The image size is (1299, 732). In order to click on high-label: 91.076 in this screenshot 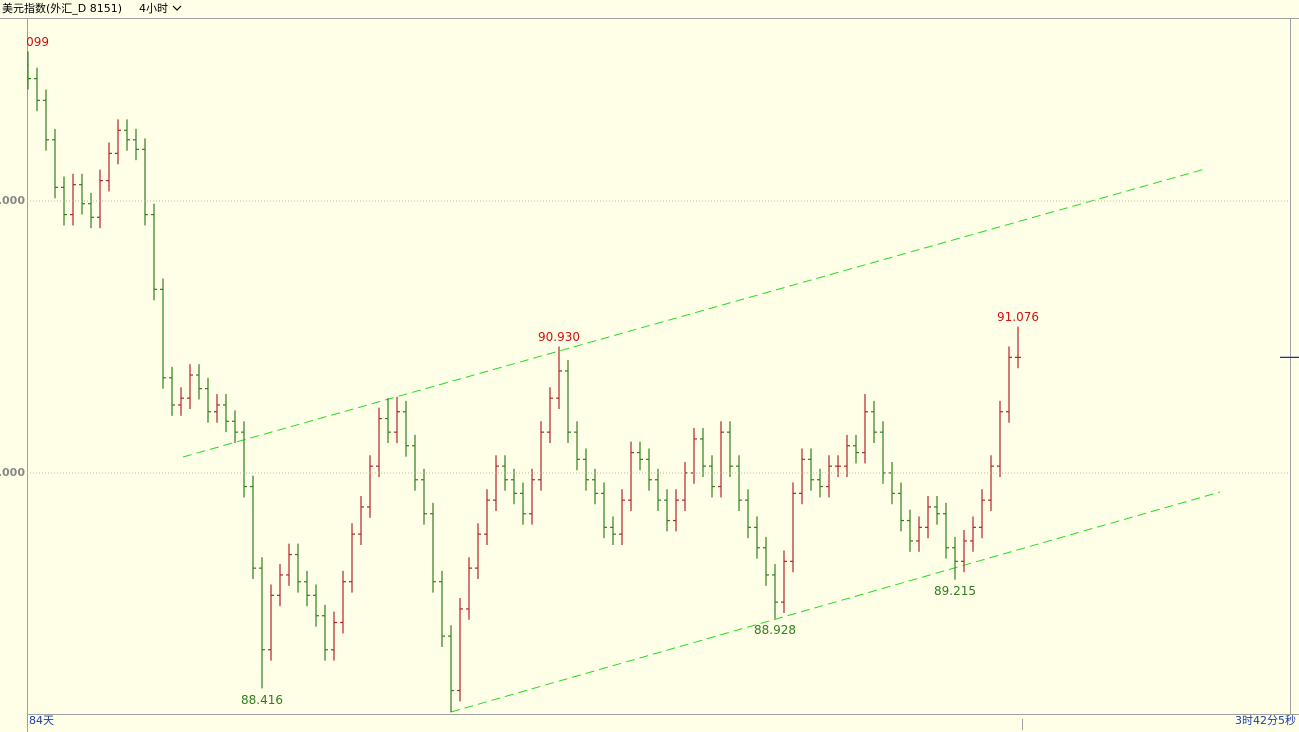, I will do `click(1018, 317)`.